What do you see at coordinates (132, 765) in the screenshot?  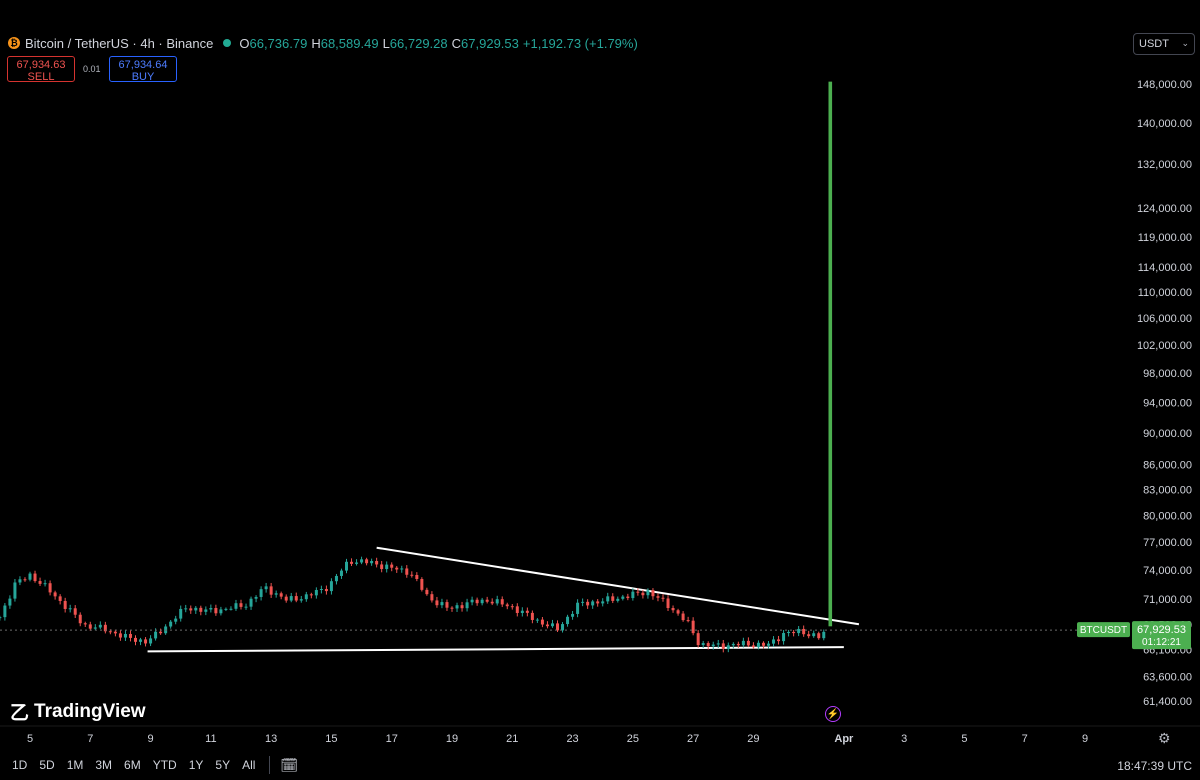 I see `timeframe-6m: 6M` at bounding box center [132, 765].